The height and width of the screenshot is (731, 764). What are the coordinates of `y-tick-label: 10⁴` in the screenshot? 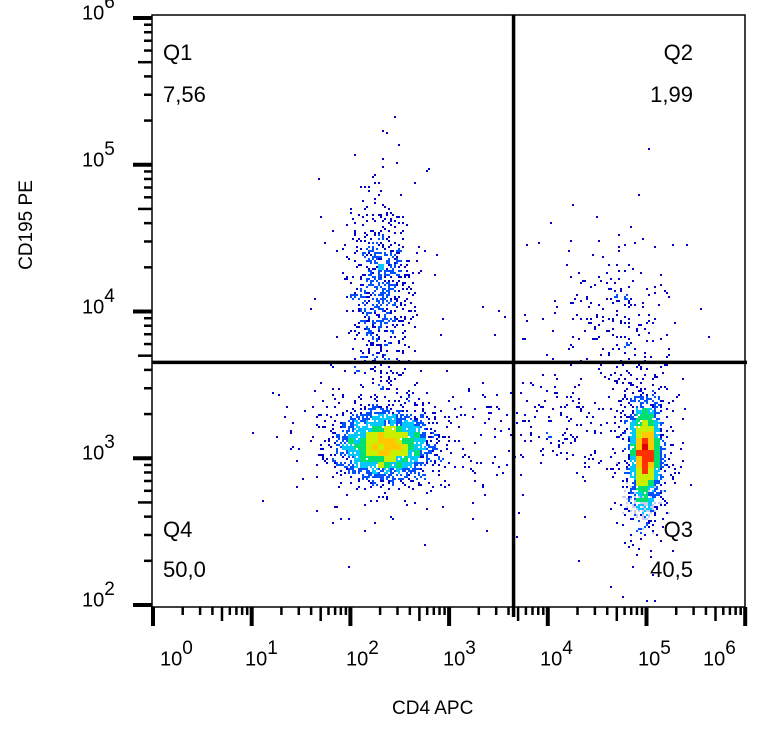 It's located at (98, 303).